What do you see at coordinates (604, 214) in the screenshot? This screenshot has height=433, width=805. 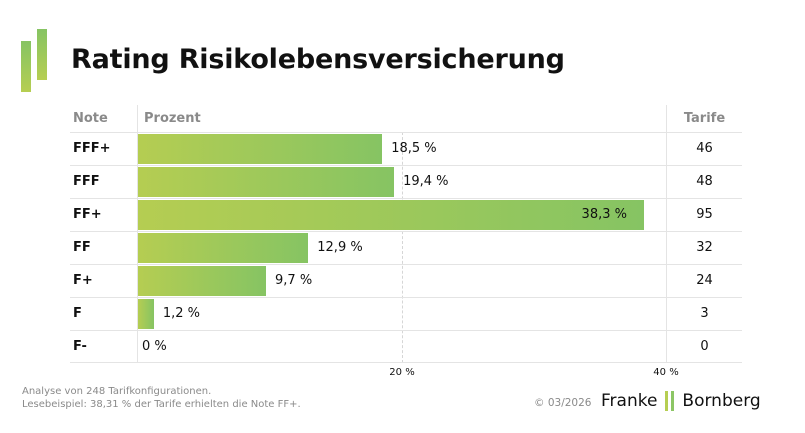 I see `bar-value-label: 38,3 %` at bounding box center [604, 214].